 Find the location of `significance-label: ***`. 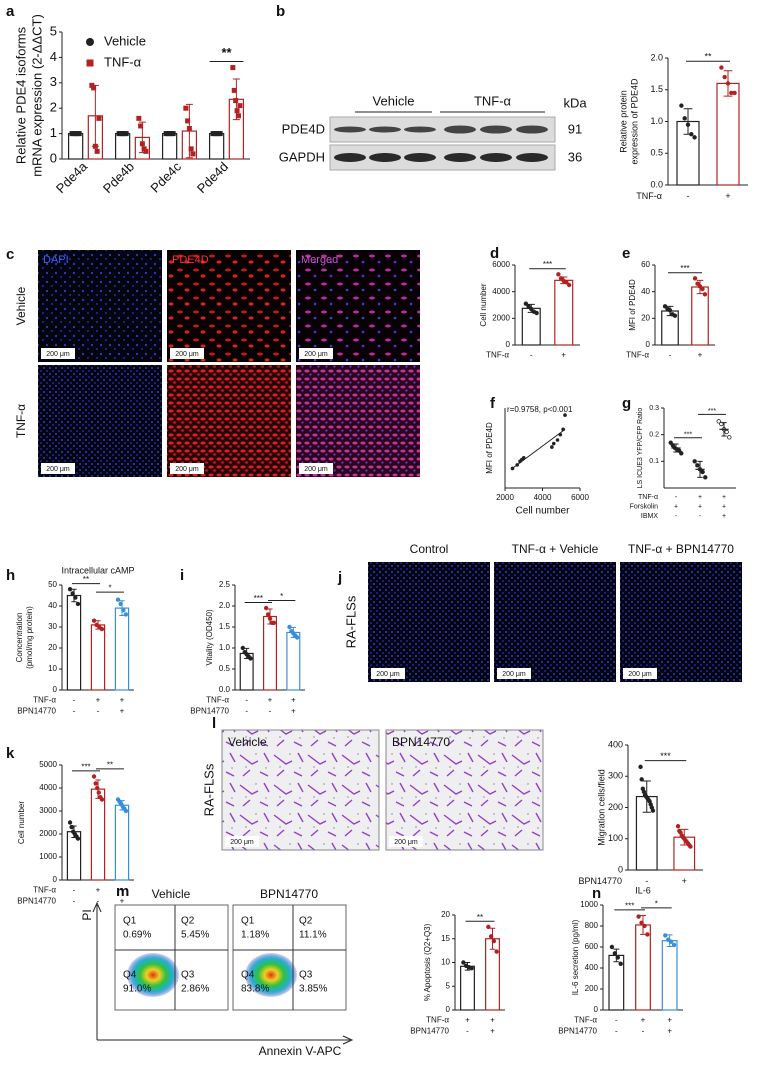

significance-label: *** is located at coordinates (629, 905).